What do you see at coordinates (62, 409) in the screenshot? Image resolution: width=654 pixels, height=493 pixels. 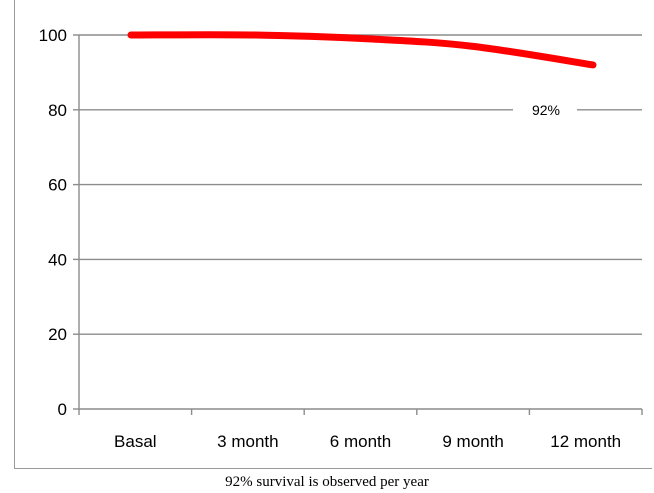 I see `y-tick-label: 0` at bounding box center [62, 409].